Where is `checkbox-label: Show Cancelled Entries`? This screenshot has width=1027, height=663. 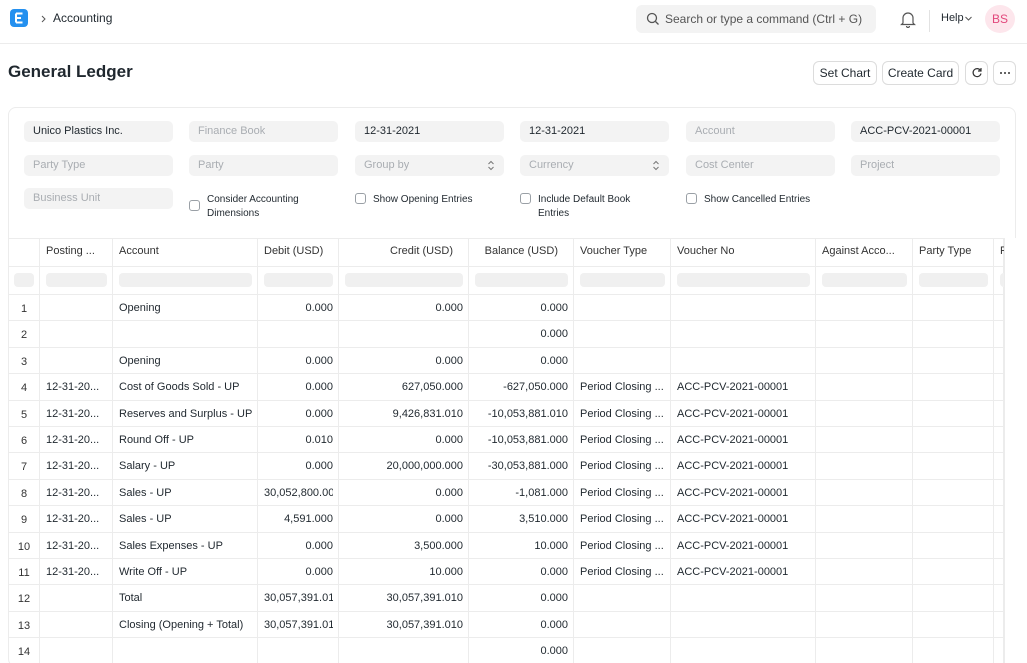
checkbox-label: Show Cancelled Entries is located at coordinates (766, 200).